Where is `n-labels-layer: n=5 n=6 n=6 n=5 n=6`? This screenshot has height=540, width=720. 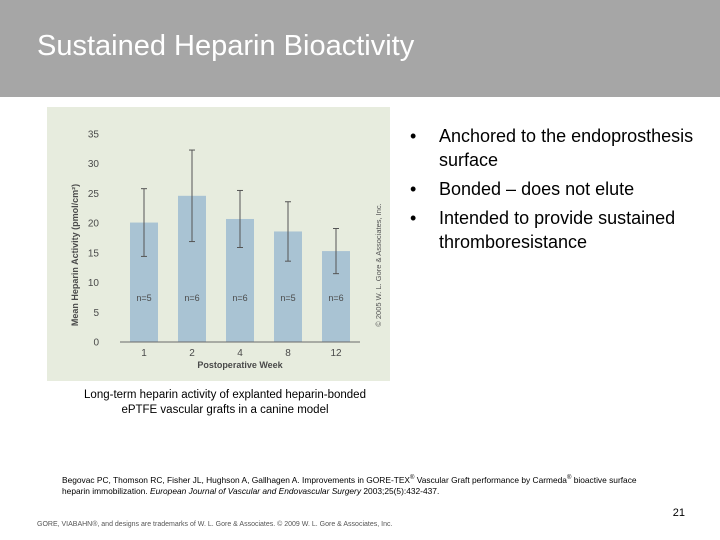 n-labels-layer: n=5 n=6 n=6 n=5 n=6 is located at coordinates (239, 298).